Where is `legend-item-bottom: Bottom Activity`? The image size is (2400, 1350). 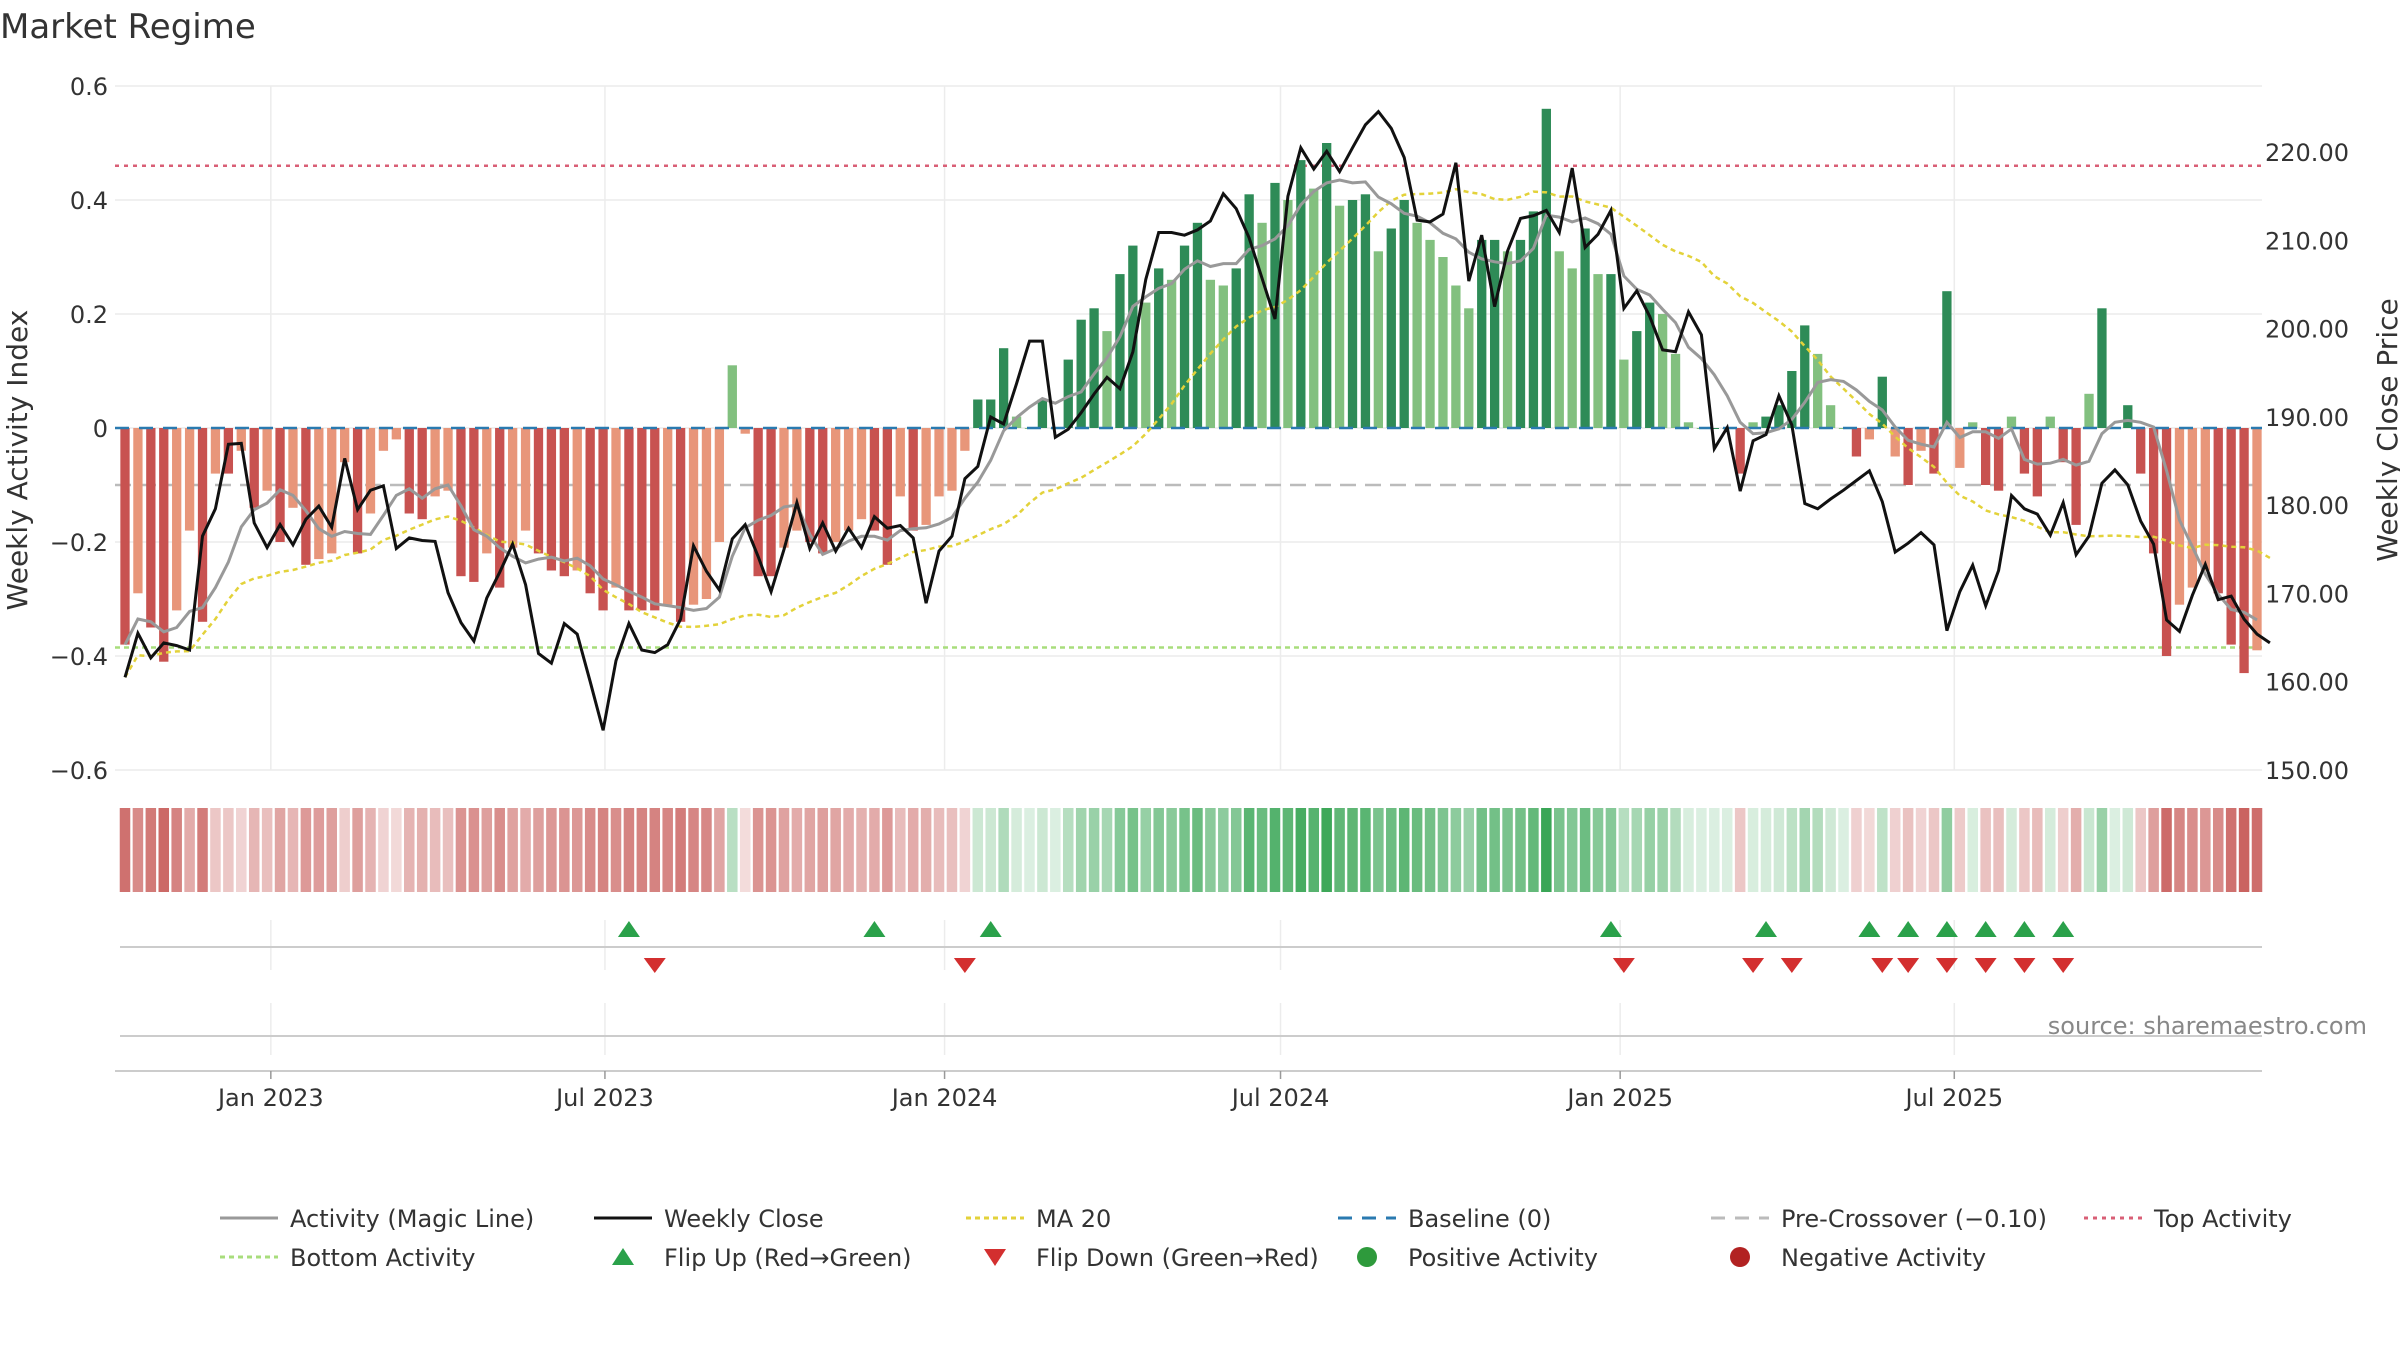 legend-item-bottom: Bottom Activity is located at coordinates (347, 1258).